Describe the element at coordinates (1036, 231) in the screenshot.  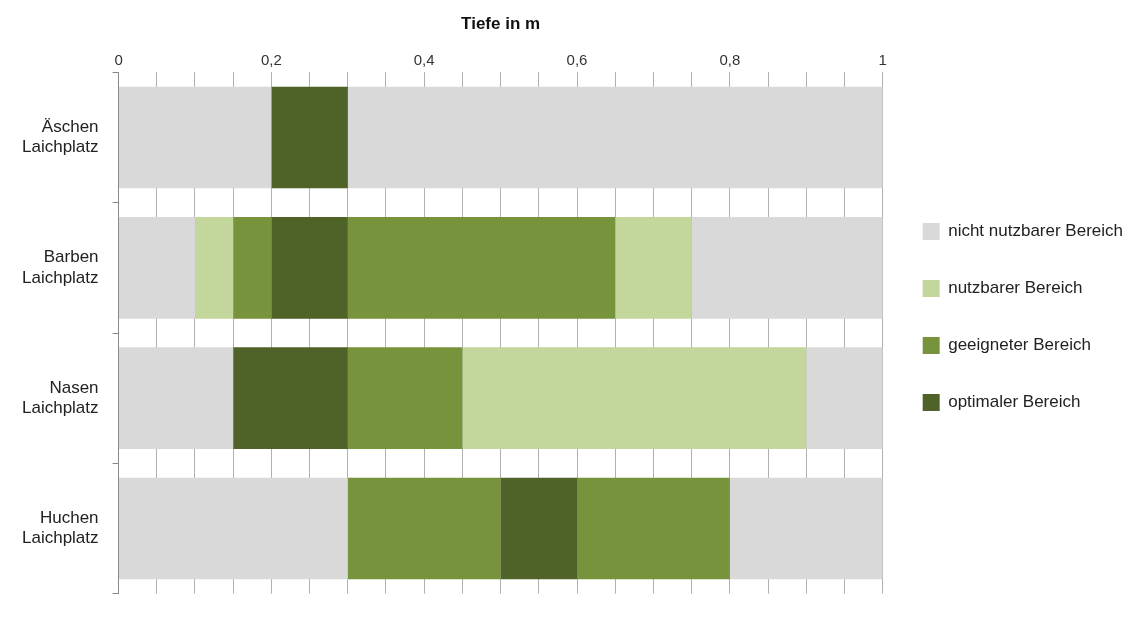
I see `legend-label: nicht nutzbarer Bereich` at that location.